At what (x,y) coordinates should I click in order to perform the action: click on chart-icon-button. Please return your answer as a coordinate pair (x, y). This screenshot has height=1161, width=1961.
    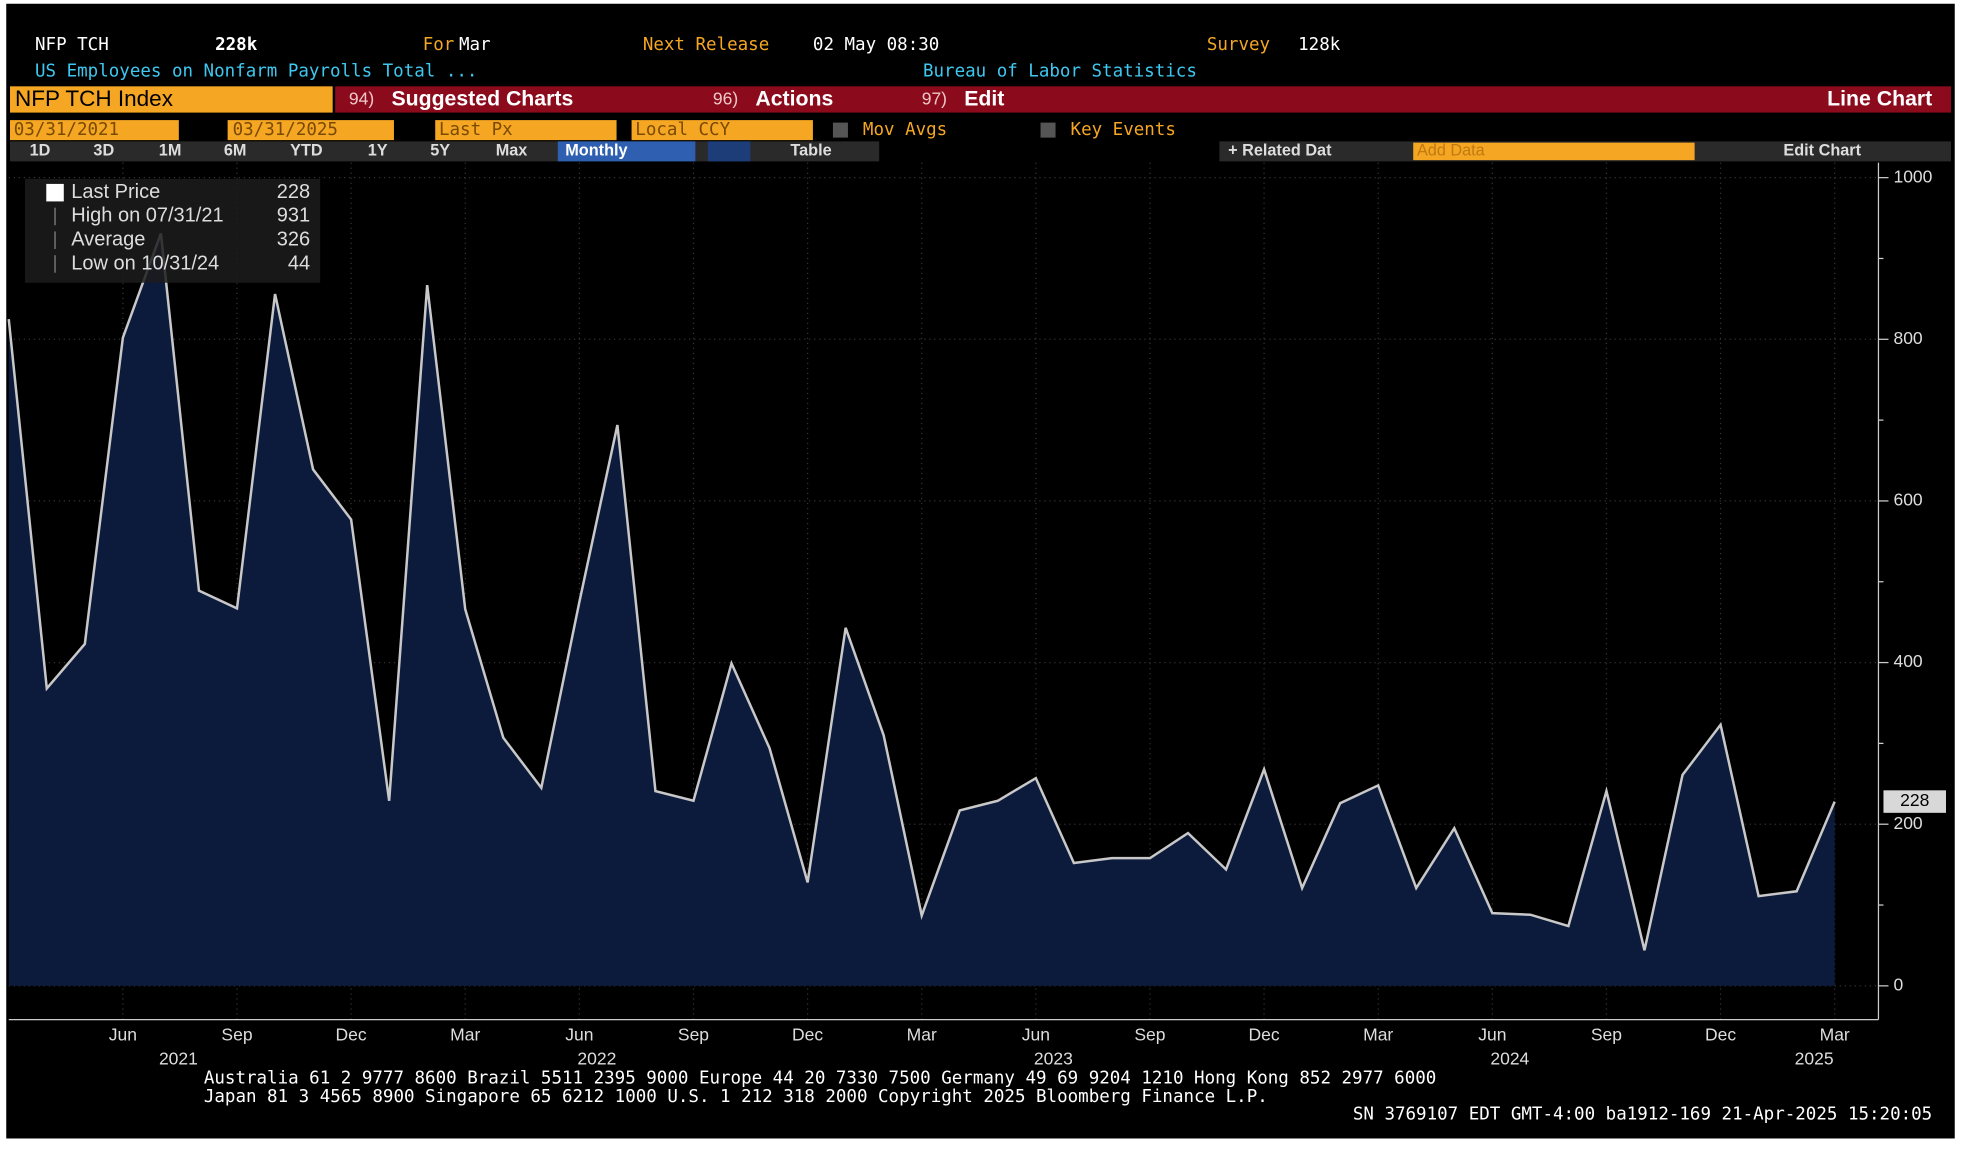
    Looking at the image, I should click on (729, 151).